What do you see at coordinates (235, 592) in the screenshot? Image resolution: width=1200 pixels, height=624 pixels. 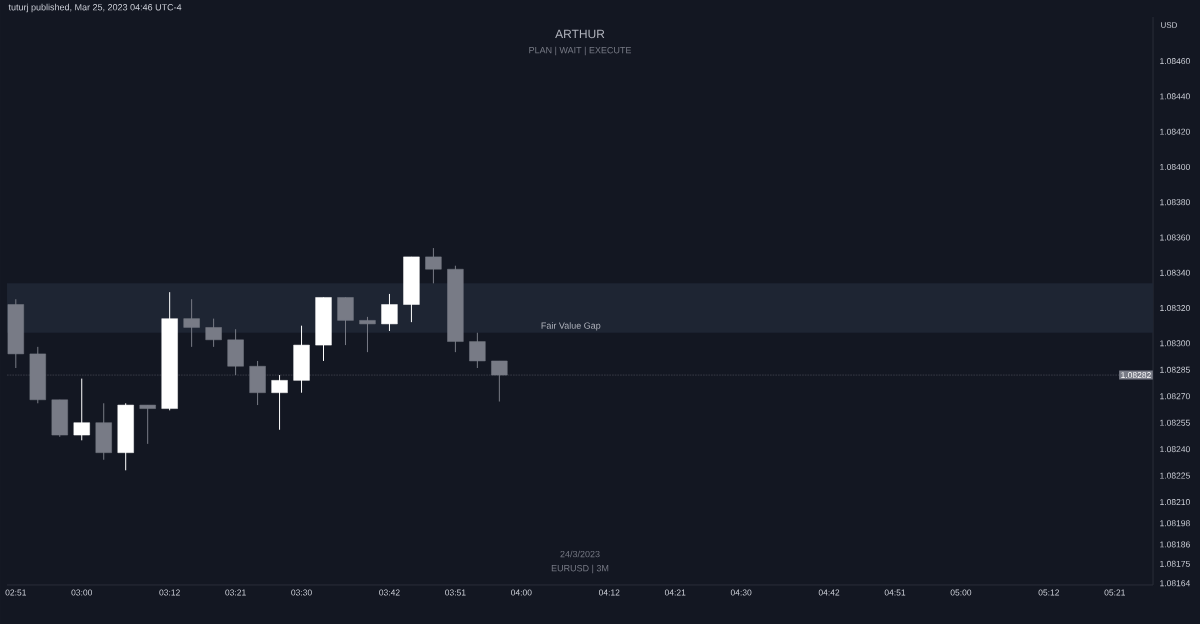 I see `x-tick-label: 03:21` at bounding box center [235, 592].